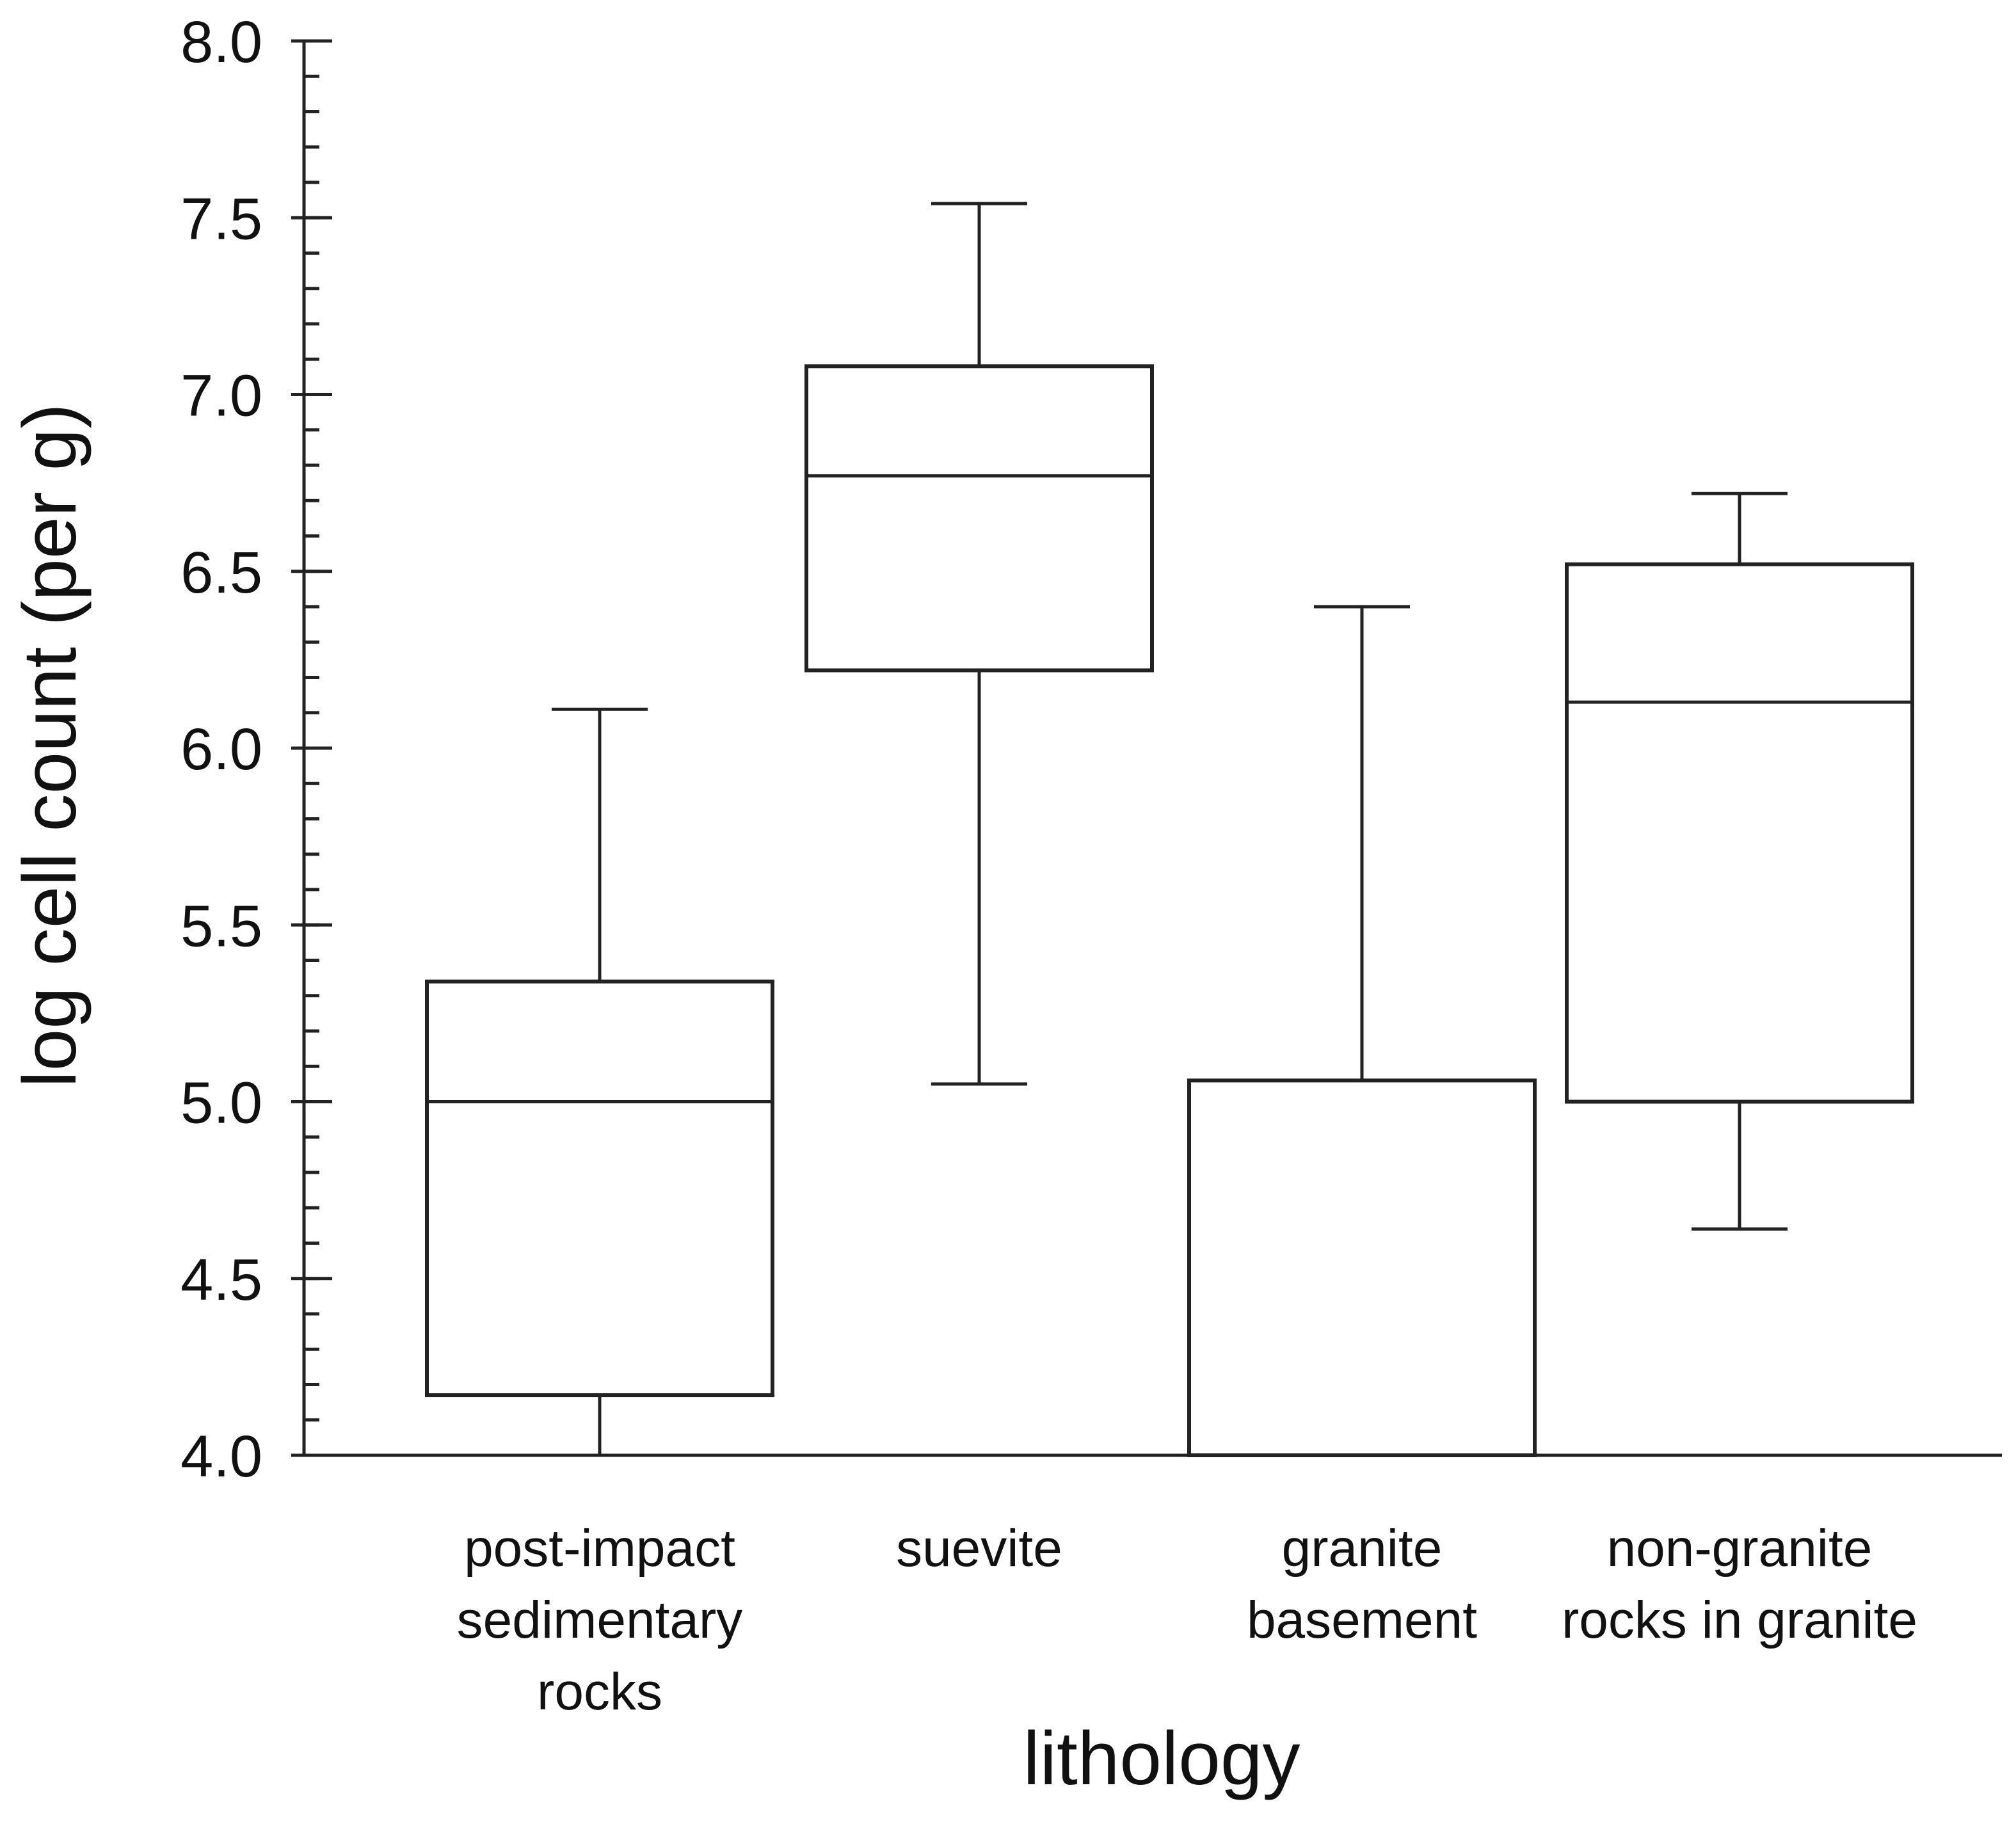  I want to click on x-axis-title: lithology, so click(1161, 1758).